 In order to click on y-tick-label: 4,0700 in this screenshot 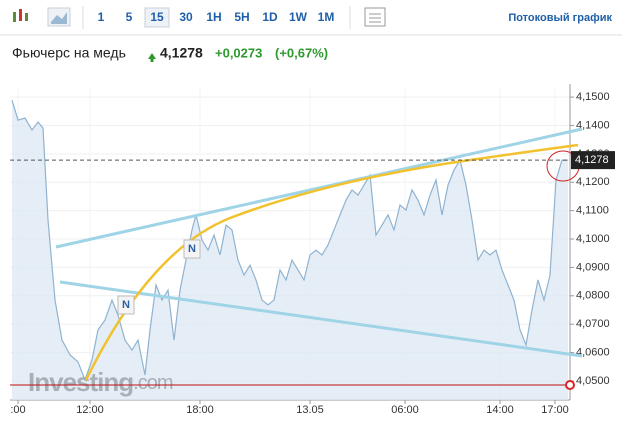, I will do `click(593, 324)`.